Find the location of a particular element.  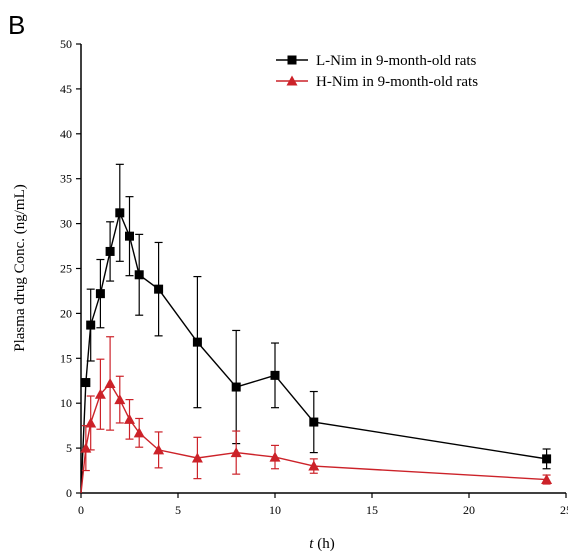

legend-item: L-Nim in 9-month-old rats is located at coordinates (376, 61).